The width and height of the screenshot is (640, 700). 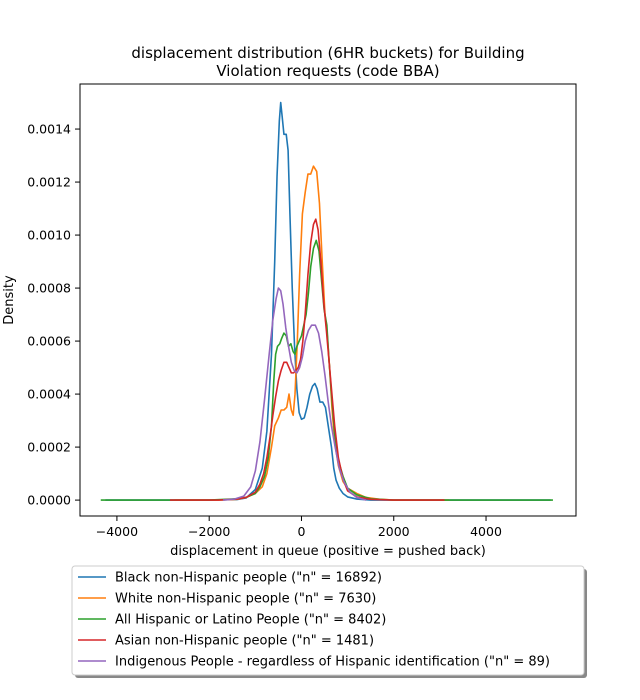 What do you see at coordinates (49, 447) in the screenshot?
I see `y-tick-label: 0.0002` at bounding box center [49, 447].